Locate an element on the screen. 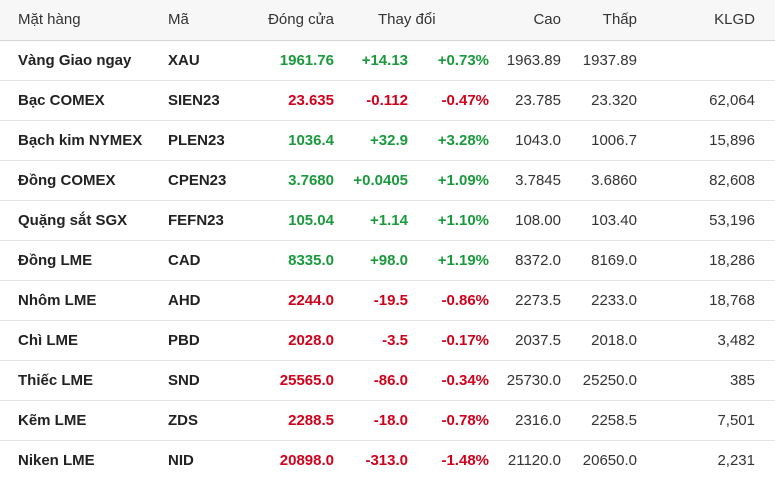  cell-volume: 62,064 is located at coordinates (706, 100).